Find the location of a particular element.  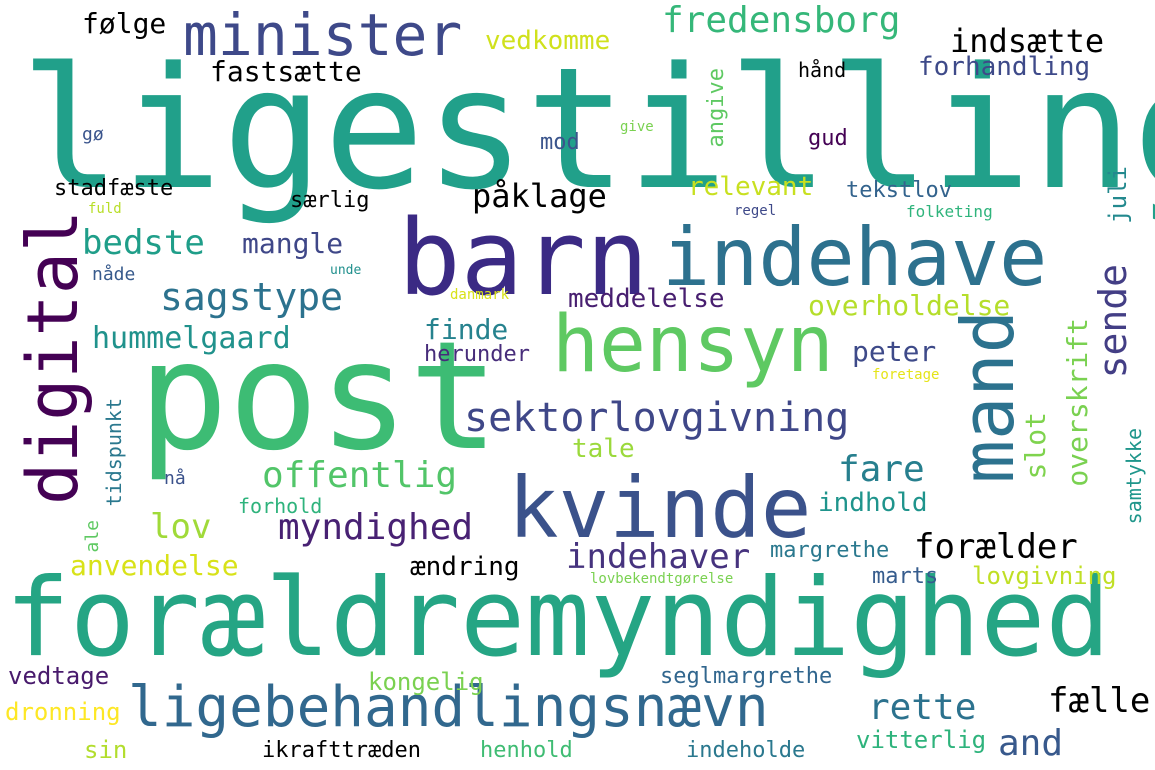

word-minister: minister is located at coordinates (323, 35).